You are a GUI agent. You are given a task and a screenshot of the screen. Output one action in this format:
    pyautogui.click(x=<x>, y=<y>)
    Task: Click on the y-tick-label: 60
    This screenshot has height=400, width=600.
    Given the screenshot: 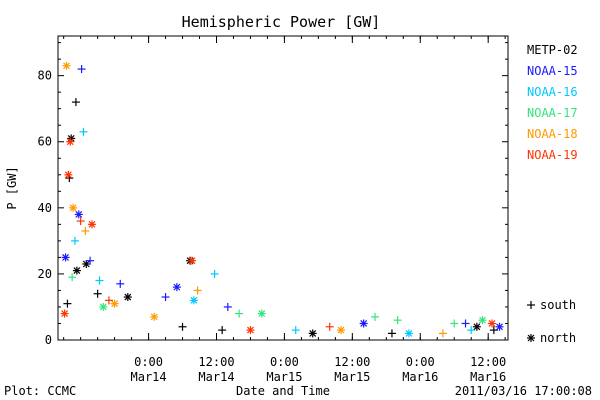 What is the action you would take?
    pyautogui.click(x=45, y=142)
    